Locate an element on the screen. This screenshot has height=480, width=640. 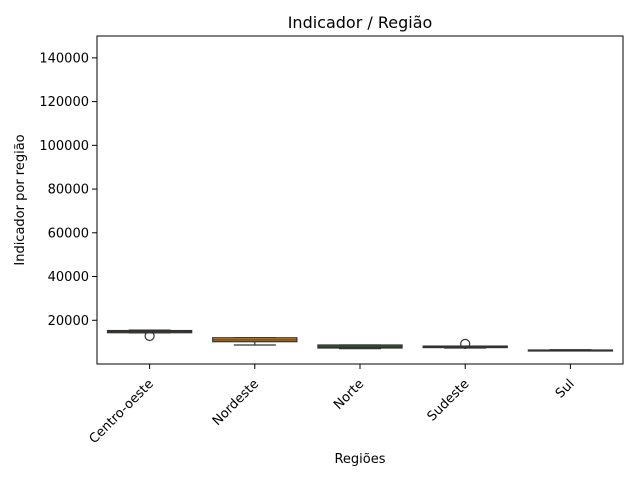
x-axis: Centro-oeste Nordeste Norte Sudeste Sul is located at coordinates (332, 405).